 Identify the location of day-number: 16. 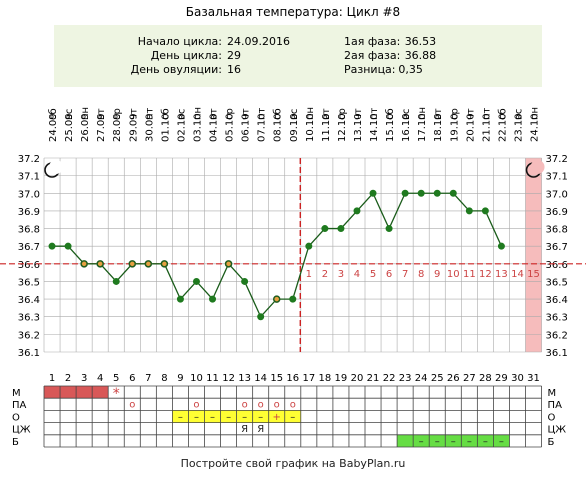
(292, 378).